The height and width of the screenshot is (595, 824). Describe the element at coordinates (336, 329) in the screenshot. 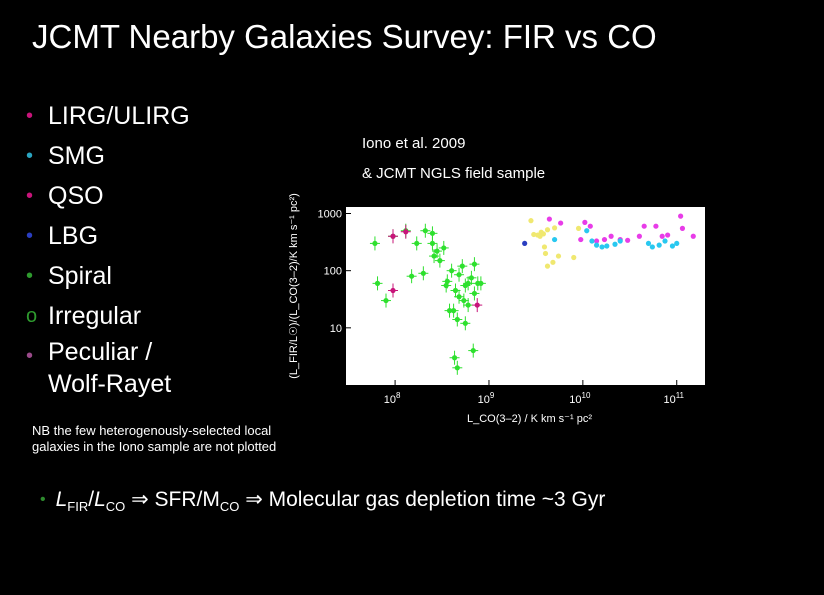

I see `y-tick-label: 10` at that location.